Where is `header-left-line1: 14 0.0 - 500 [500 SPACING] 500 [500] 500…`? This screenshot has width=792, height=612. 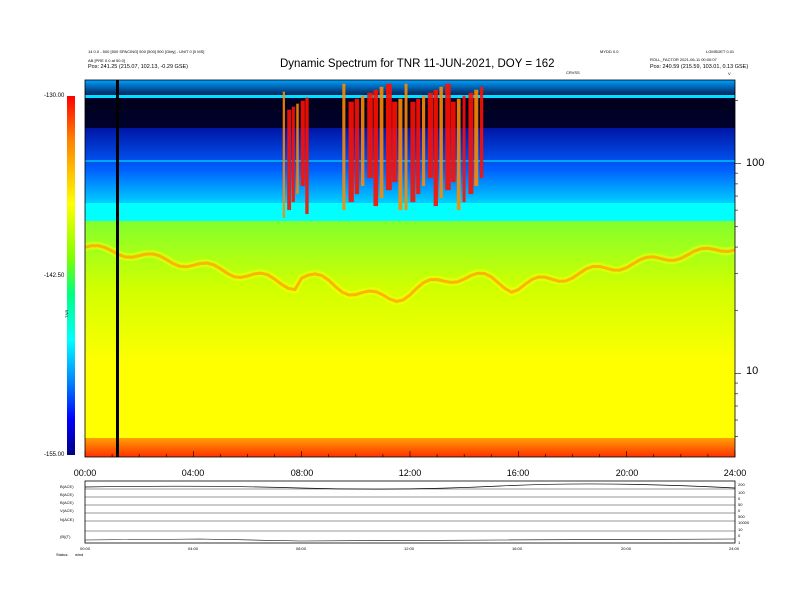 header-left-line1: 14 0.0 - 500 [500 SPACING] 500 [500] 500… is located at coordinates (146, 51).